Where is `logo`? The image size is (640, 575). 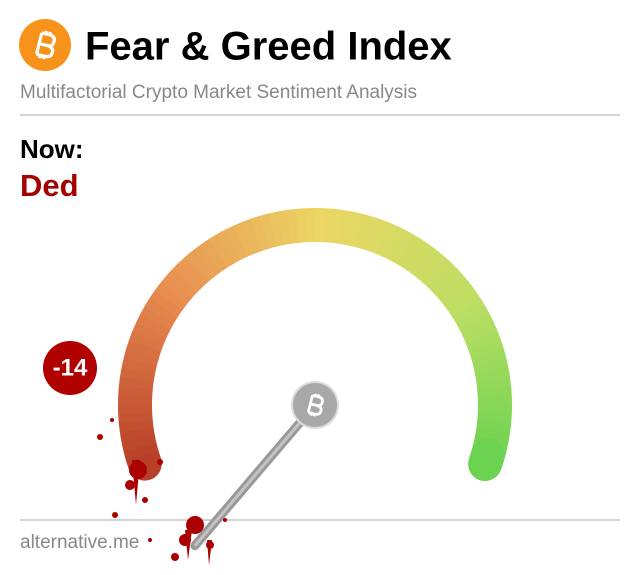 logo is located at coordinates (45, 45).